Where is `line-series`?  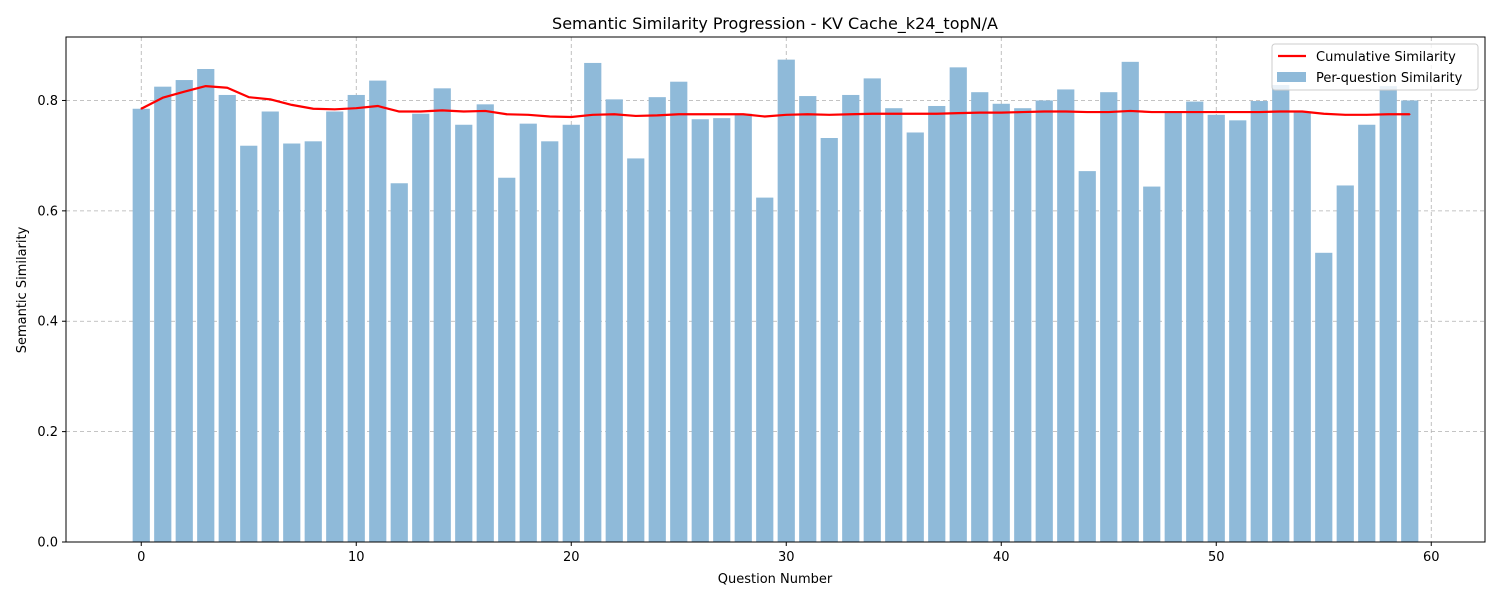 line-series is located at coordinates (775, 102).